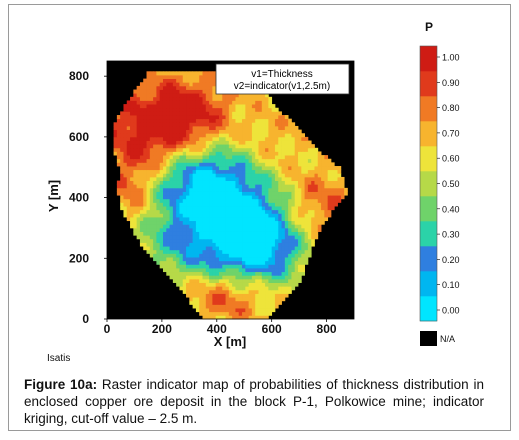 This screenshot has width=519, height=440. I want to click on x-tick-label: 600, so click(272, 329).